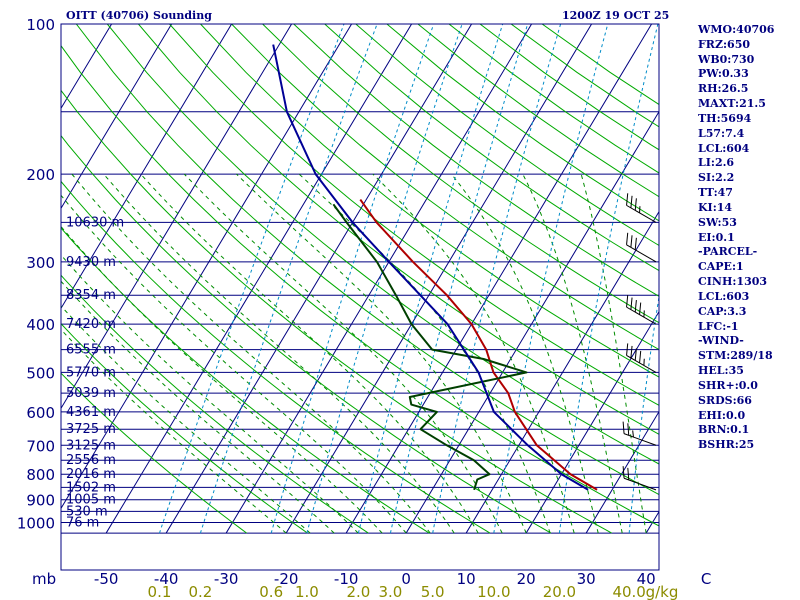 The height and width of the screenshot is (600, 800). Describe the element at coordinates (26, 278) in the screenshot. I see `isotherm--110` at that location.